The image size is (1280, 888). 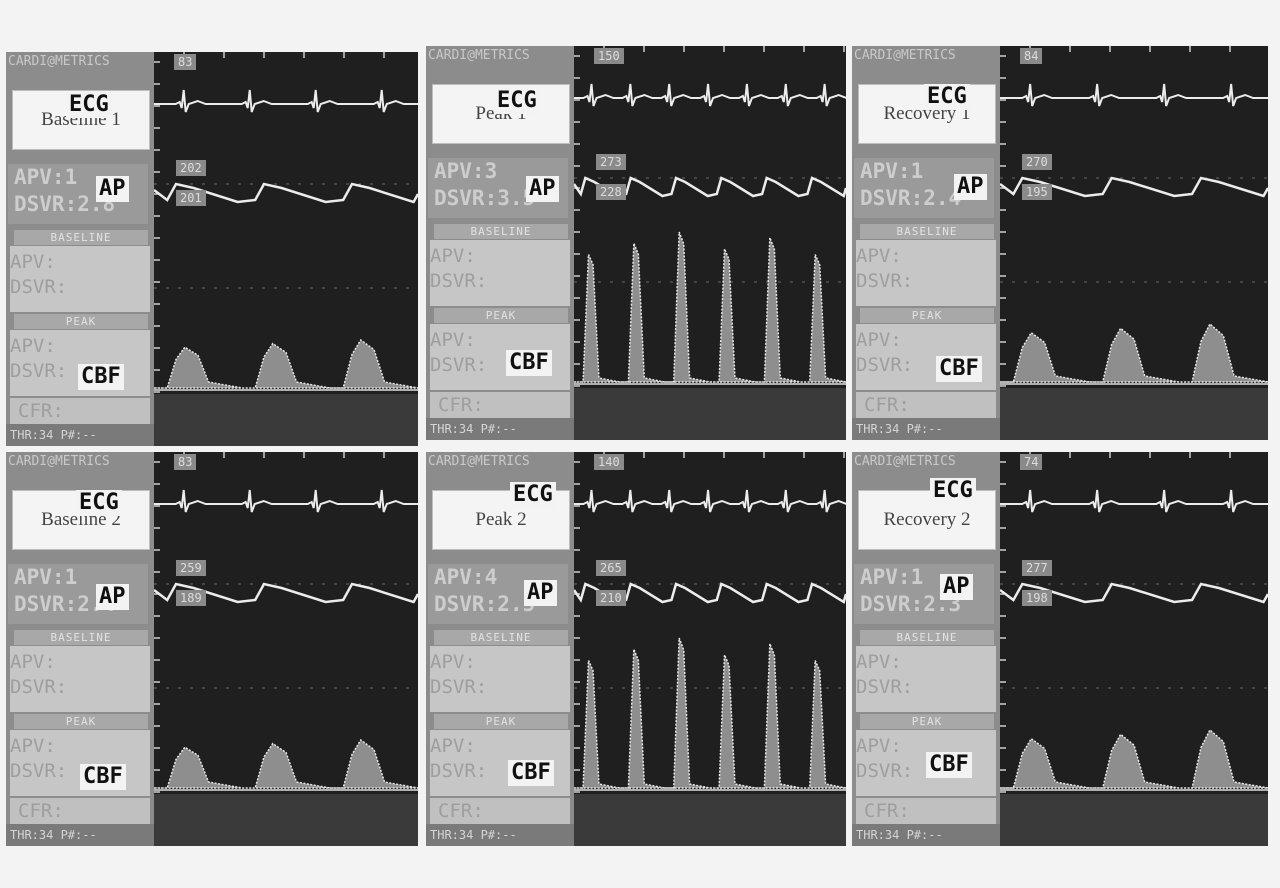 I want to click on scope-display: 150 273 228, so click(x=710, y=243).